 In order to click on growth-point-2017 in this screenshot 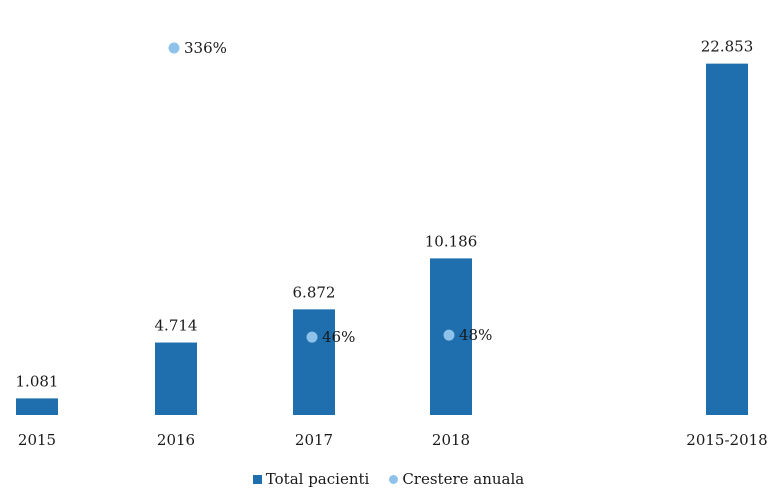, I will do `click(312, 337)`.